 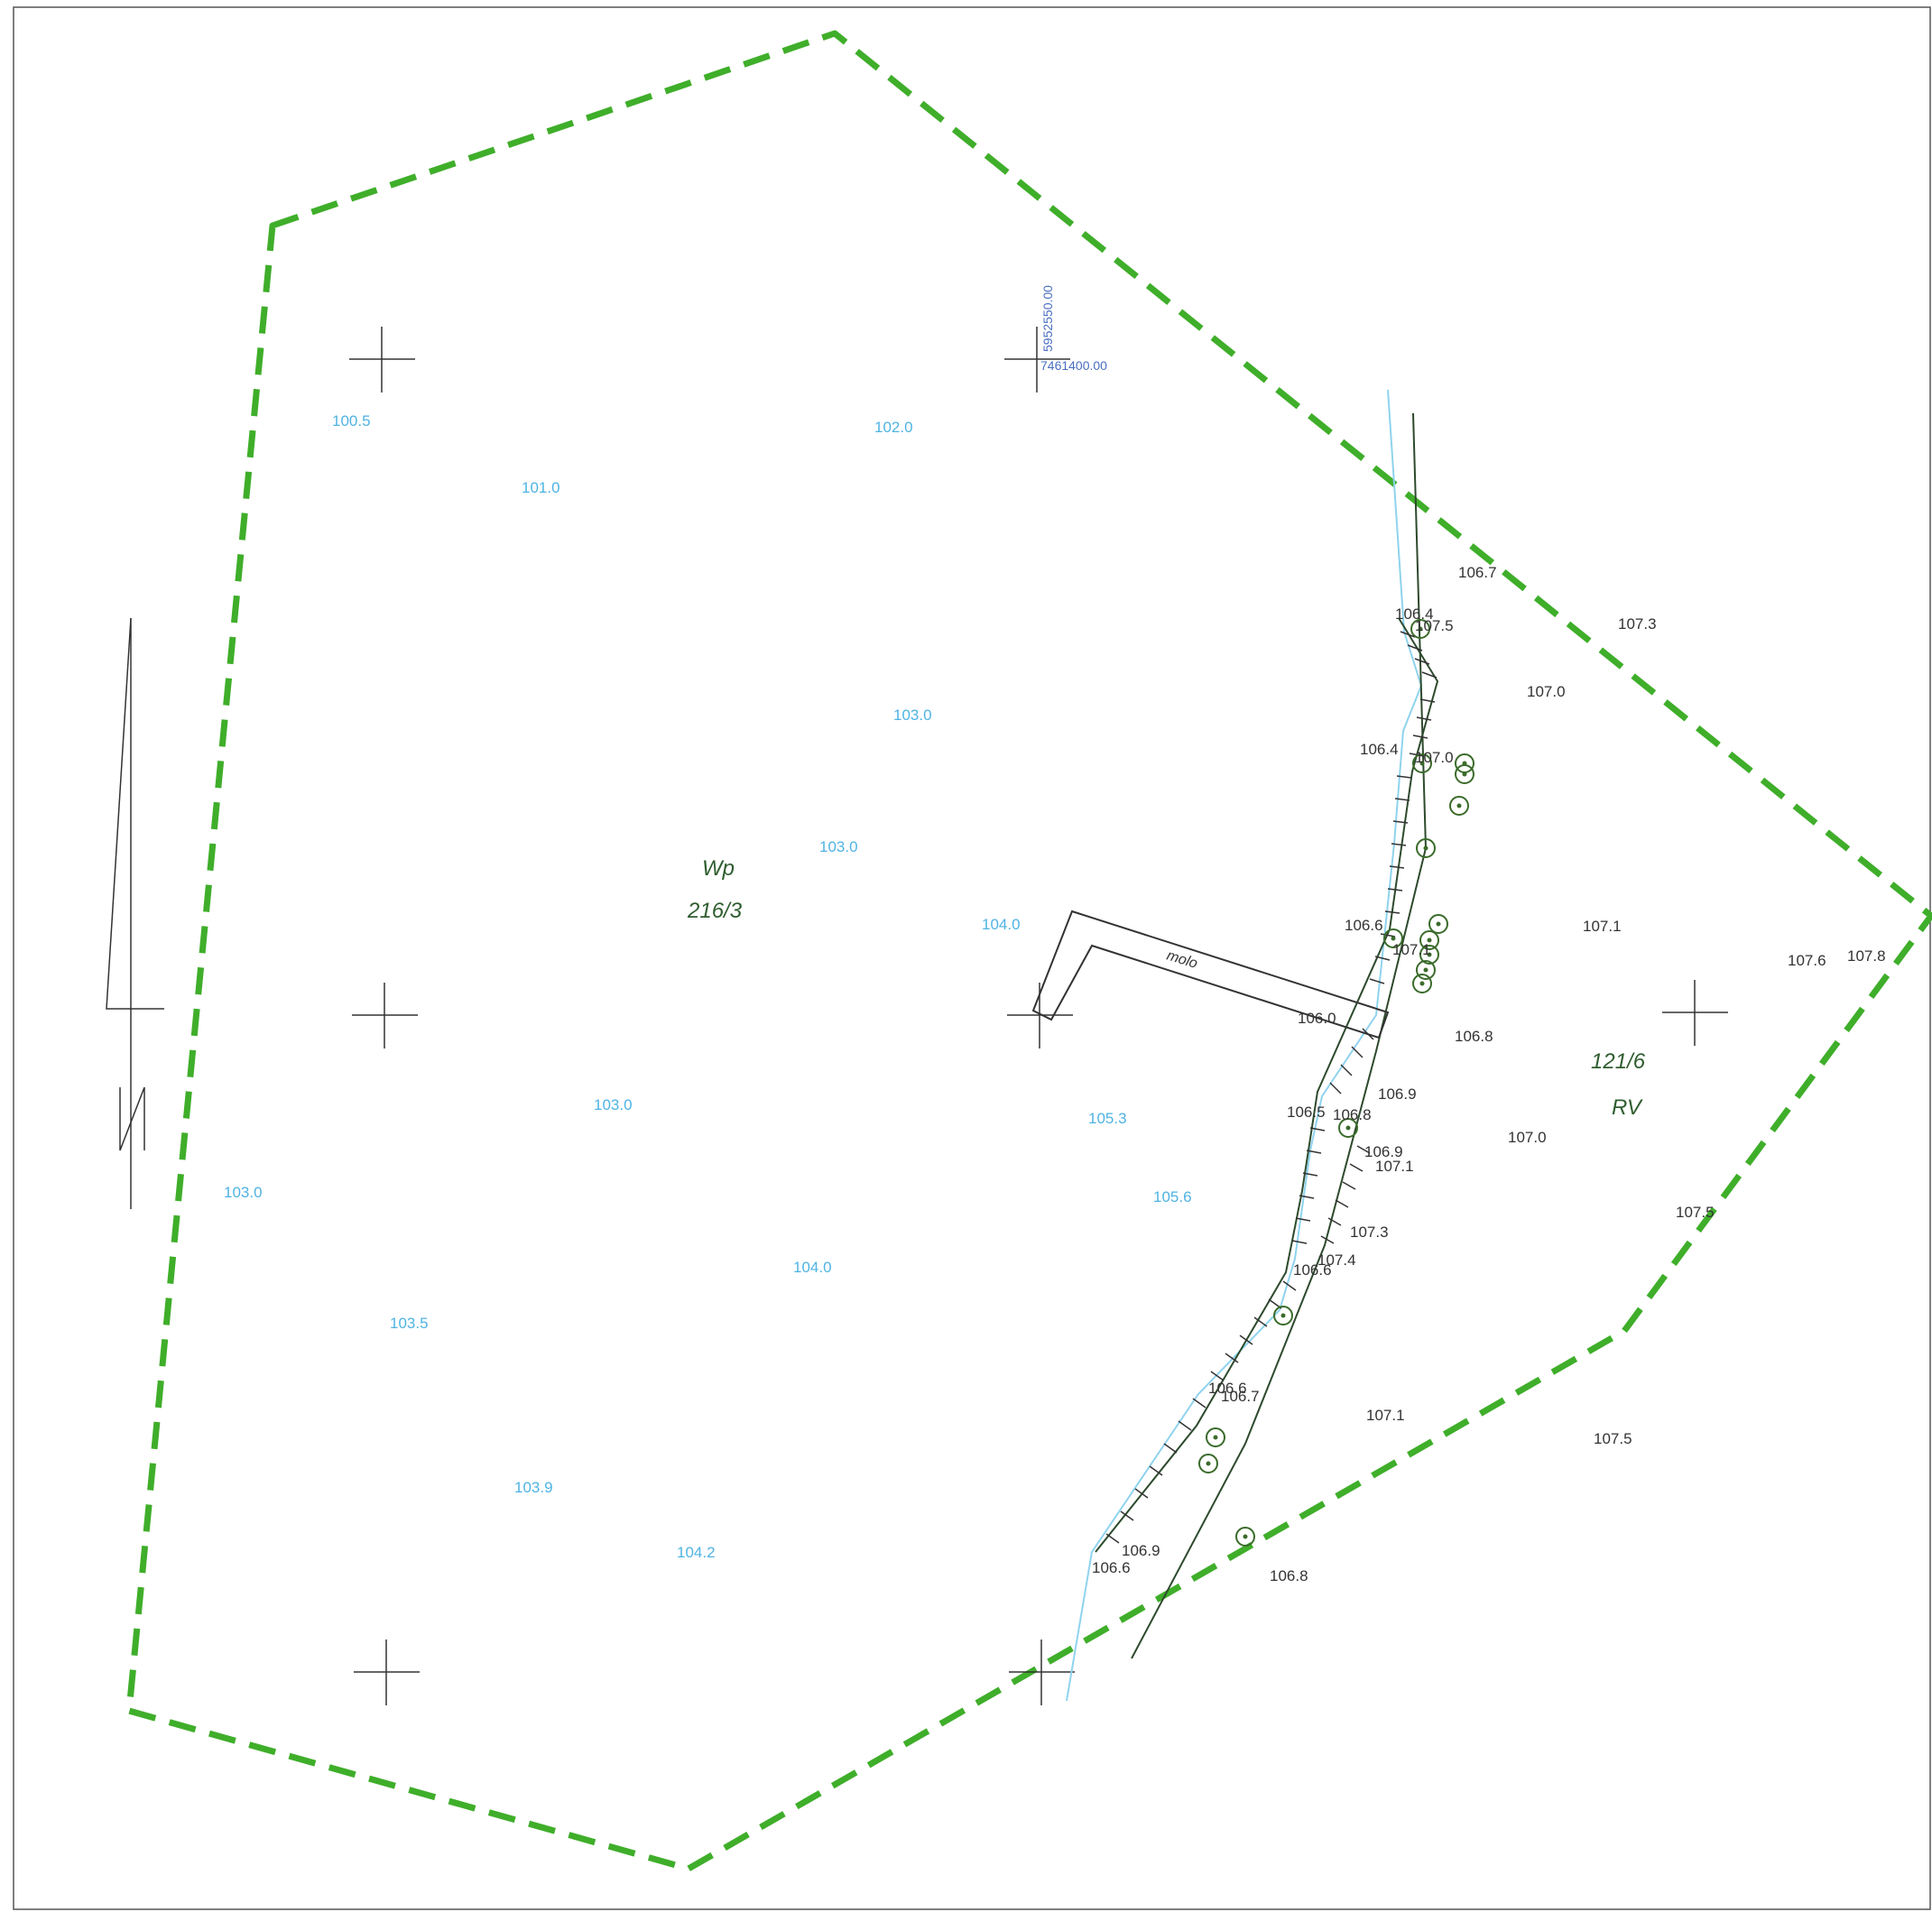 I want to click on grid-northing-label: 5952550.00, so click(x=1047, y=318).